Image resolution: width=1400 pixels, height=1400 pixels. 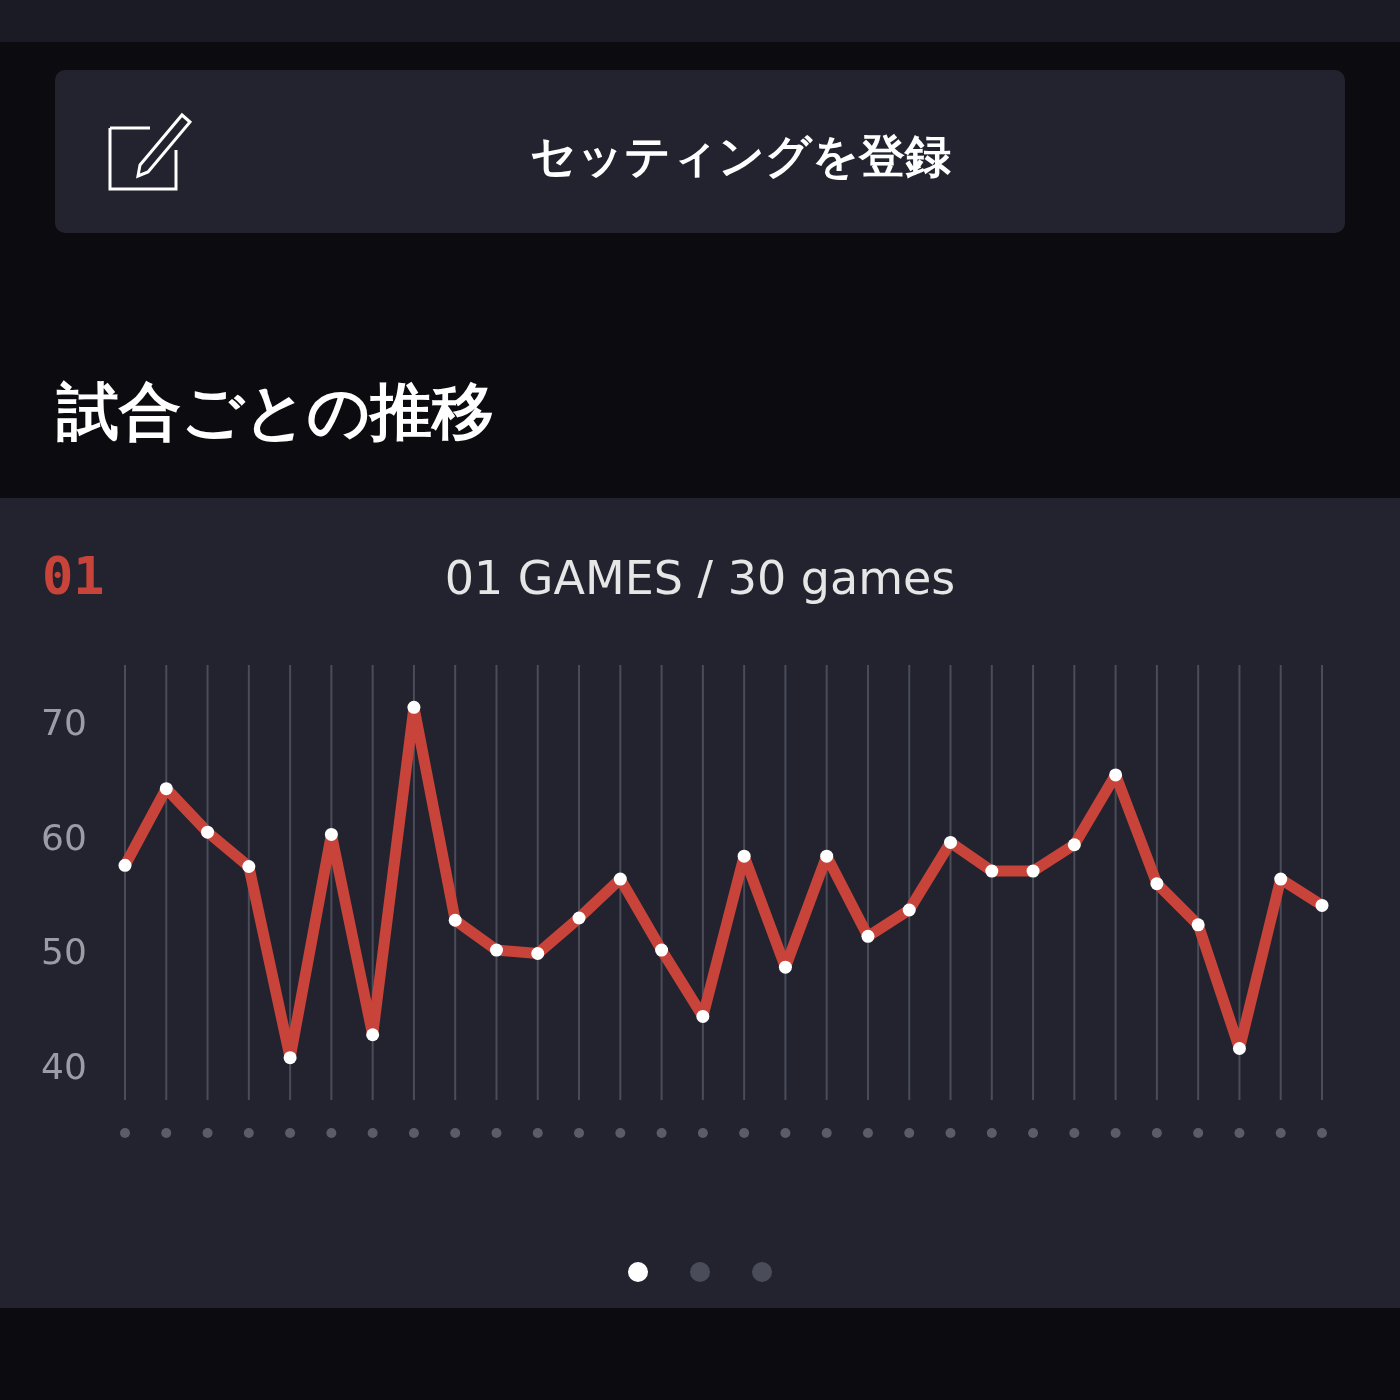 What do you see at coordinates (64, 723) in the screenshot?
I see `y-tick-label: 70` at bounding box center [64, 723].